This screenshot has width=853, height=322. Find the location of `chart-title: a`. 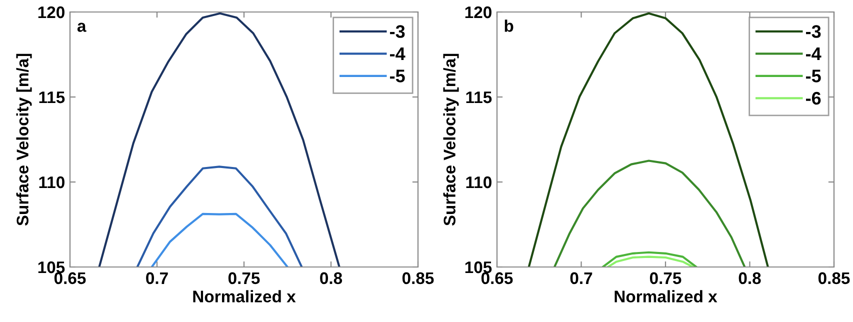

chart-title: a is located at coordinates (81, 27).